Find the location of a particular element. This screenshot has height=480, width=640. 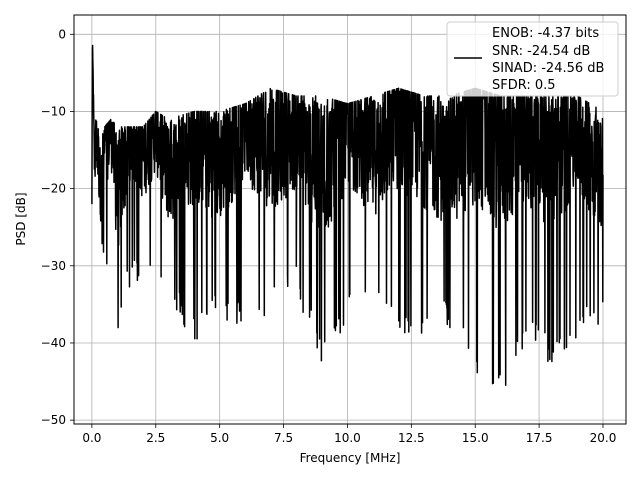

y-tick-label: −40 is located at coordinates (53, 343).